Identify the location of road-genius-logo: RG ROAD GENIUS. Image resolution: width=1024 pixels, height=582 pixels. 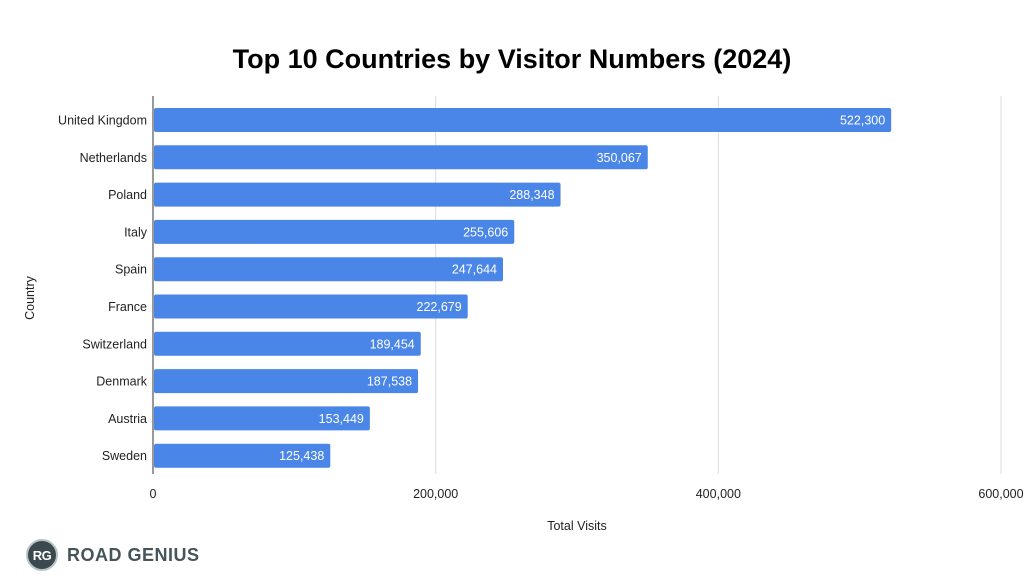
(113, 555).